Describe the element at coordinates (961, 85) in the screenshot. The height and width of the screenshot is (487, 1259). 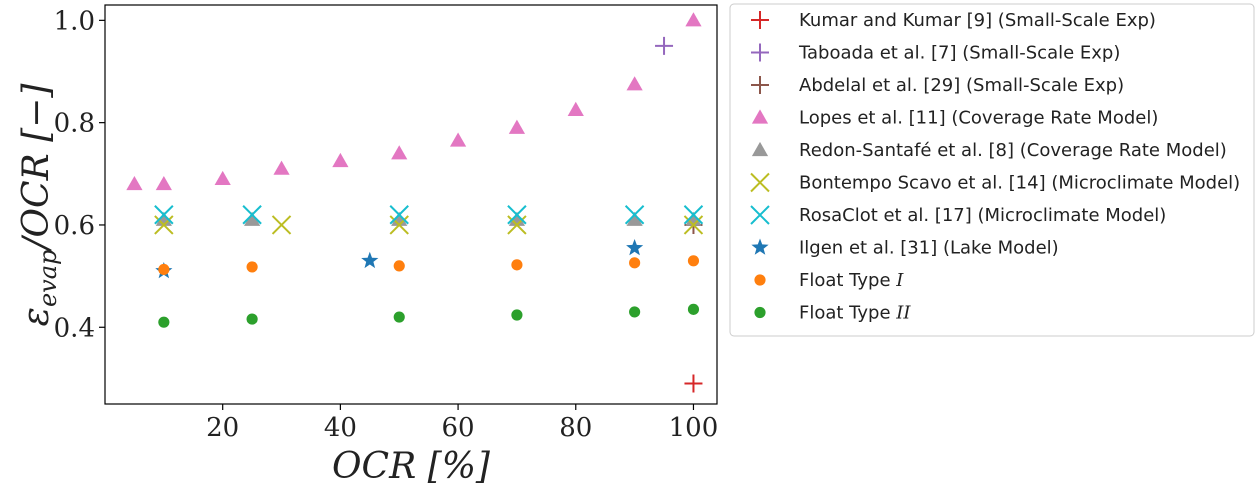
I see `legend-entry: Abdelal et al. [29] (Small-Scale Exp)` at that location.